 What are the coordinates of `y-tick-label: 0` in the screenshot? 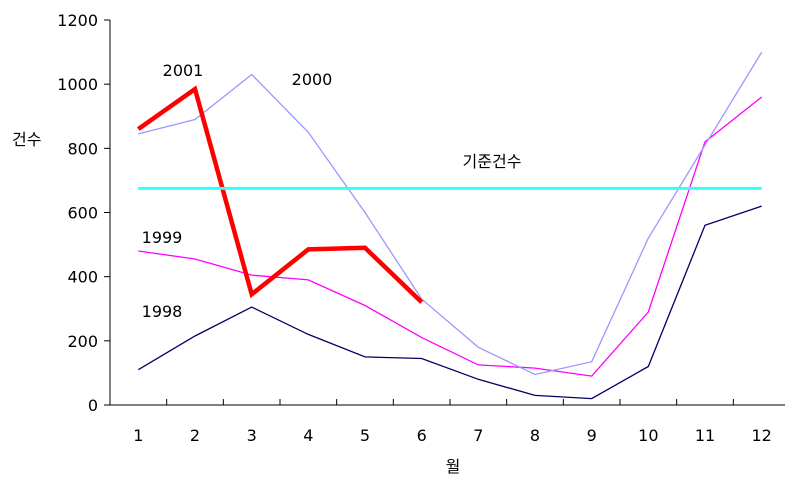 It's located at (93, 405).